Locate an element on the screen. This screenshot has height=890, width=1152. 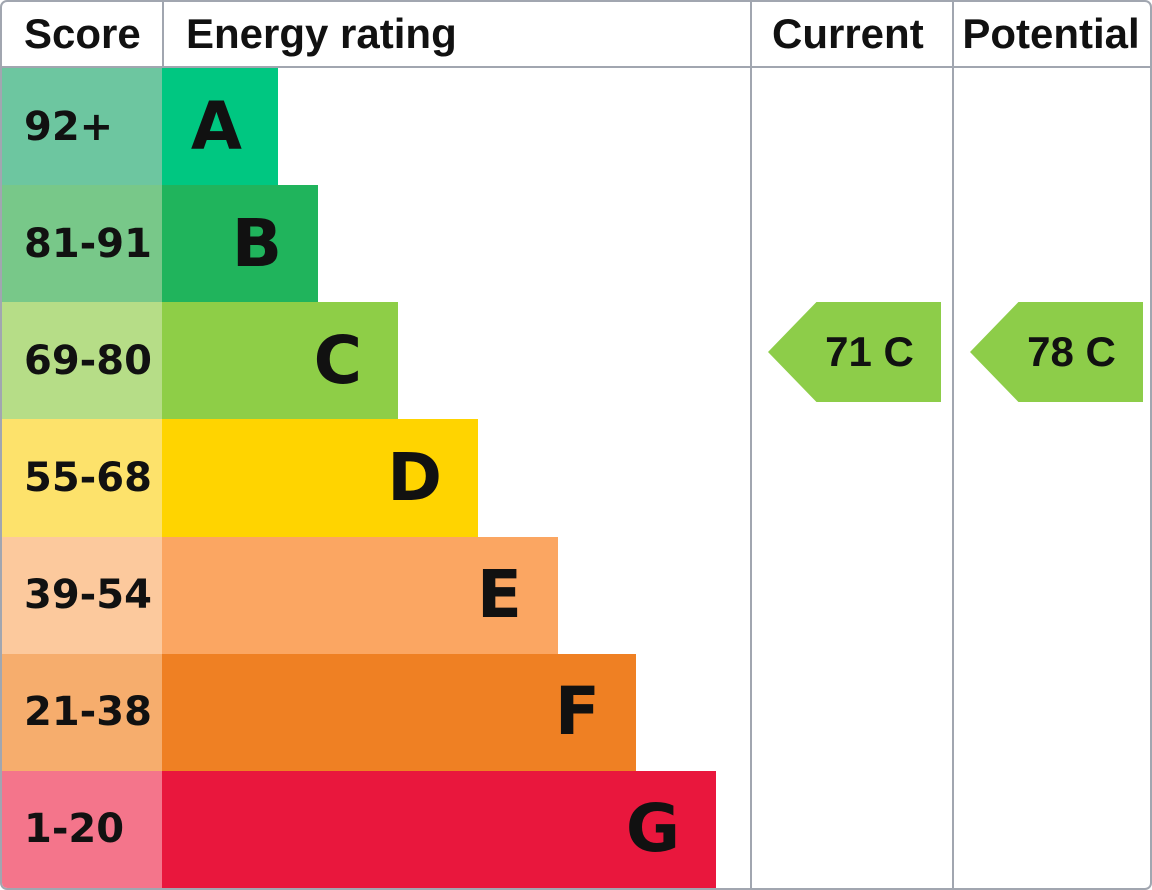
current-column-header: Current is located at coordinates (848, 33).